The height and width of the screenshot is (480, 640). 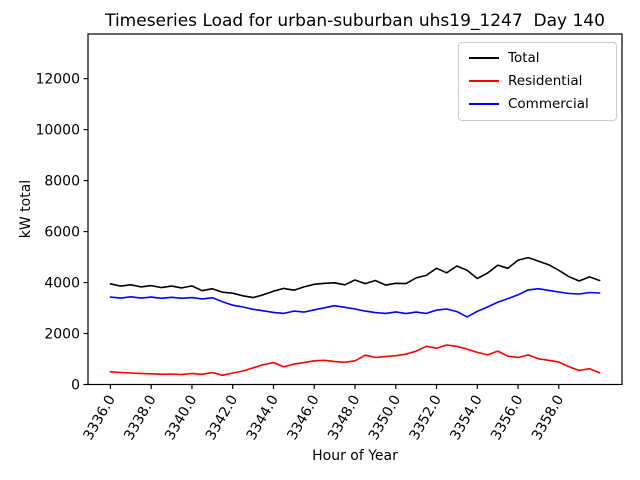 What do you see at coordinates (426, 418) in the screenshot?
I see `x-tick-label: 3352.0` at bounding box center [426, 418].